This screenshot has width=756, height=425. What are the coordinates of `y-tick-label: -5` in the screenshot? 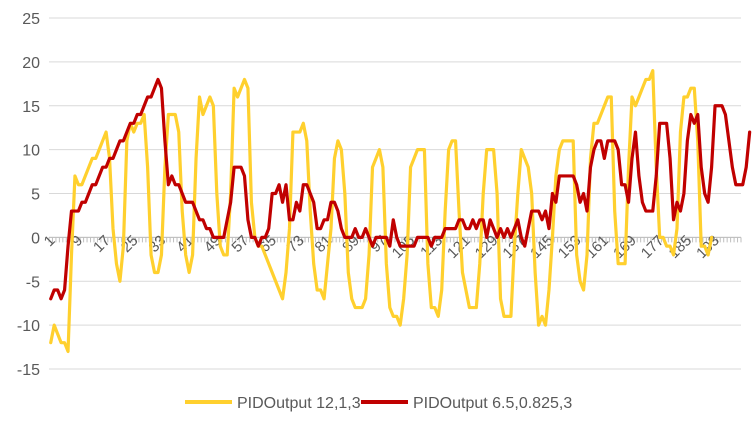 It's located at (33, 282).